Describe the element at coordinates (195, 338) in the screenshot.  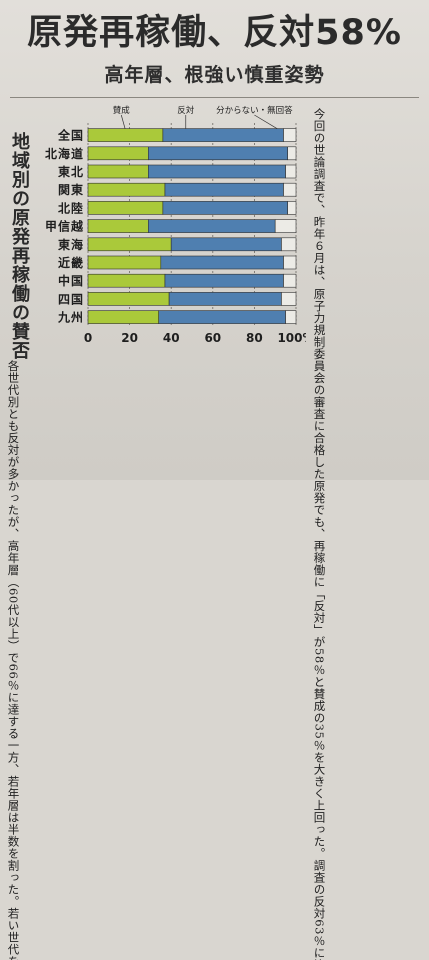
I see `x-axis-ticks: 0 20 40 60 80 100%` at that location.